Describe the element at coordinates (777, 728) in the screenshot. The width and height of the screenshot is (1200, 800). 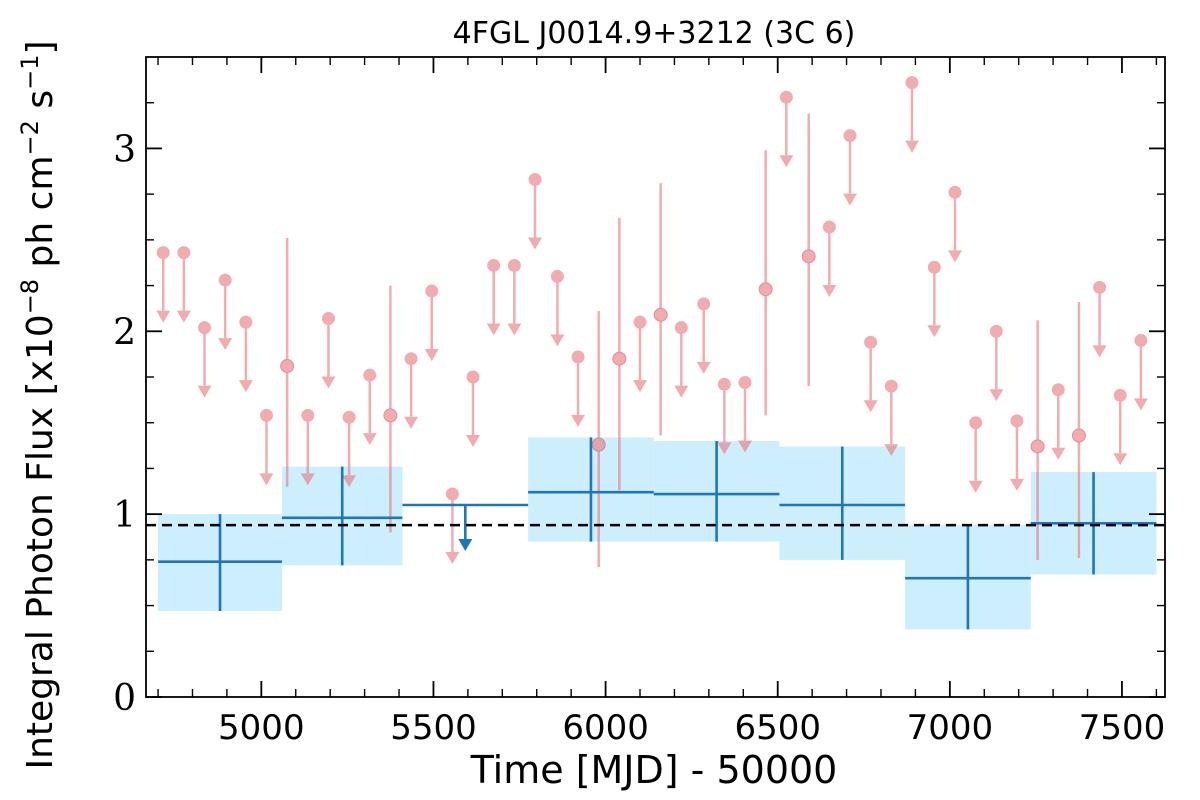
I see `x-tick-label: 6500` at that location.